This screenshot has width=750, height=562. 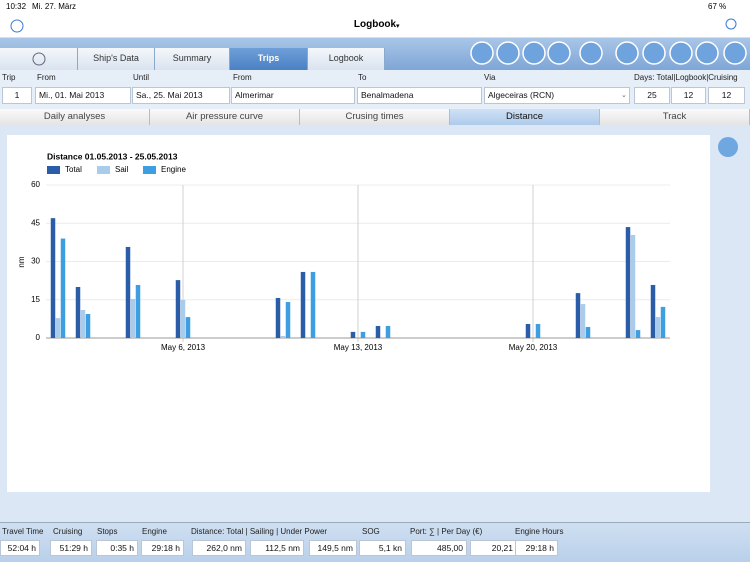 What do you see at coordinates (259, 531) in the screenshot?
I see `footer-label: Distance: Total | Sailing | Under Power` at bounding box center [259, 531].